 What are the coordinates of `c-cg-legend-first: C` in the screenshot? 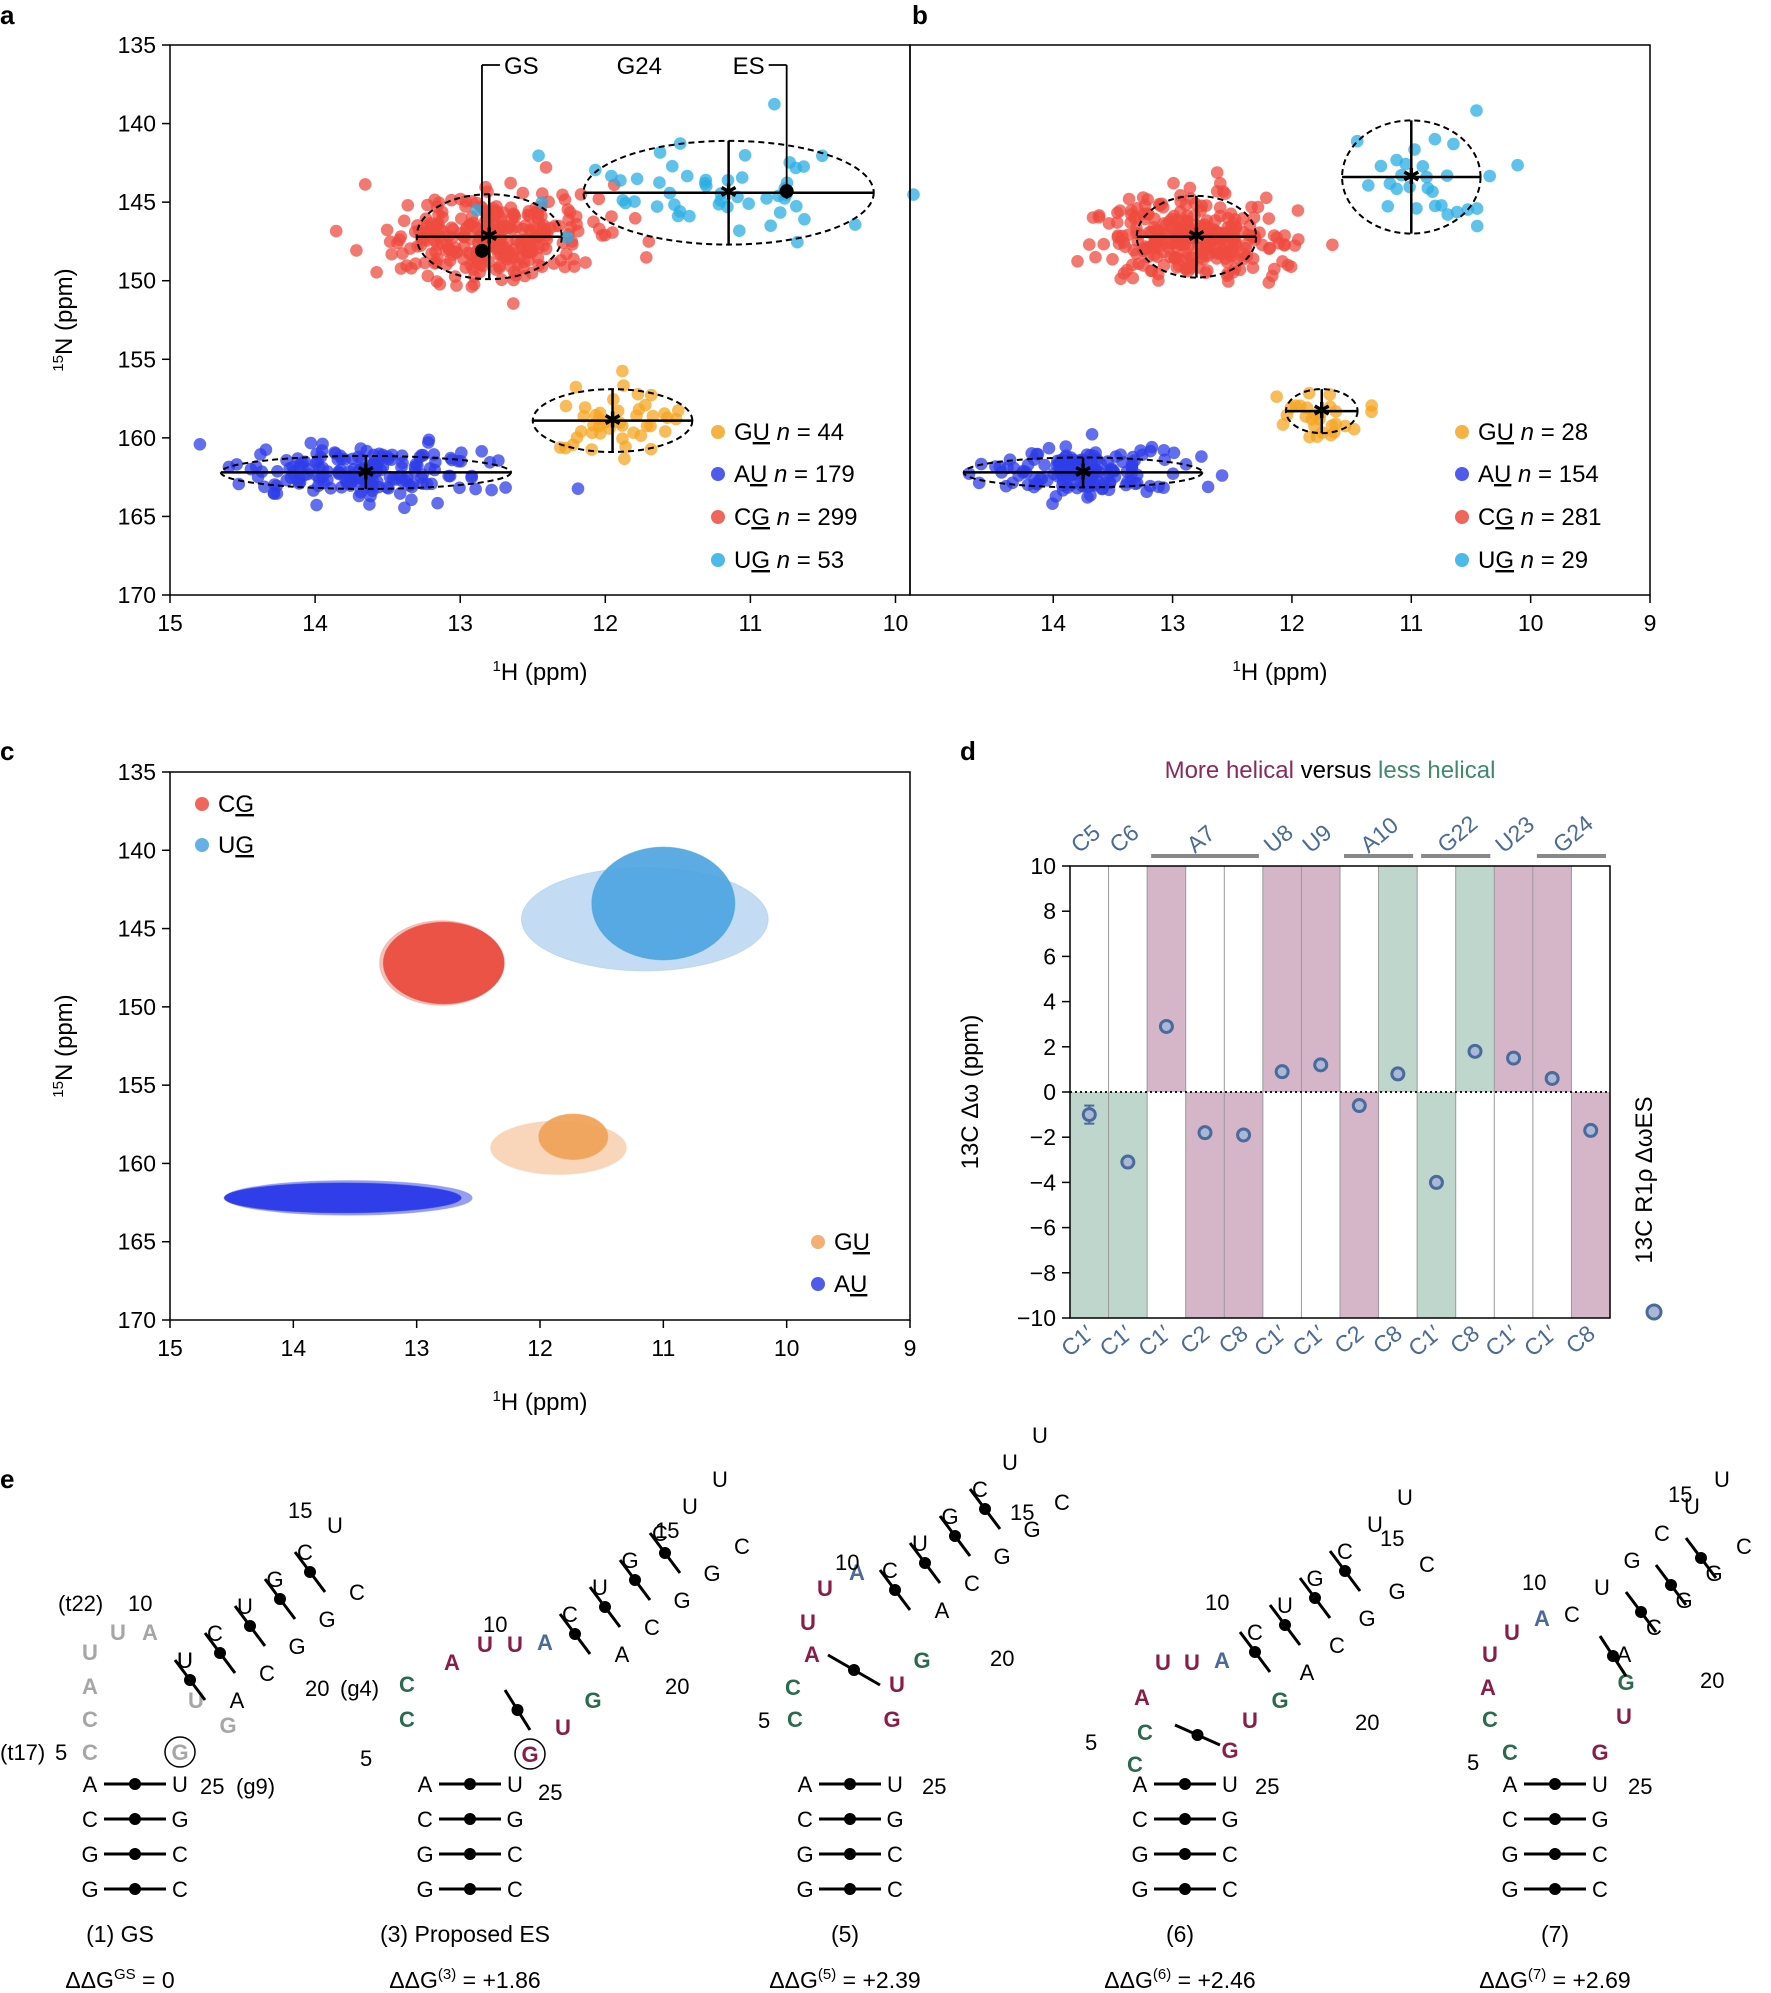 It's located at (226, 804).